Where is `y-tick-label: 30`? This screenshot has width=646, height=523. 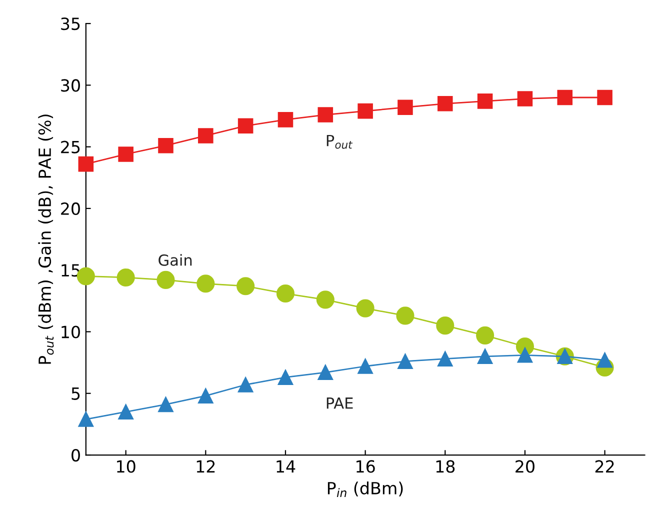
y-tick-label: 30 is located at coordinates (70, 85).